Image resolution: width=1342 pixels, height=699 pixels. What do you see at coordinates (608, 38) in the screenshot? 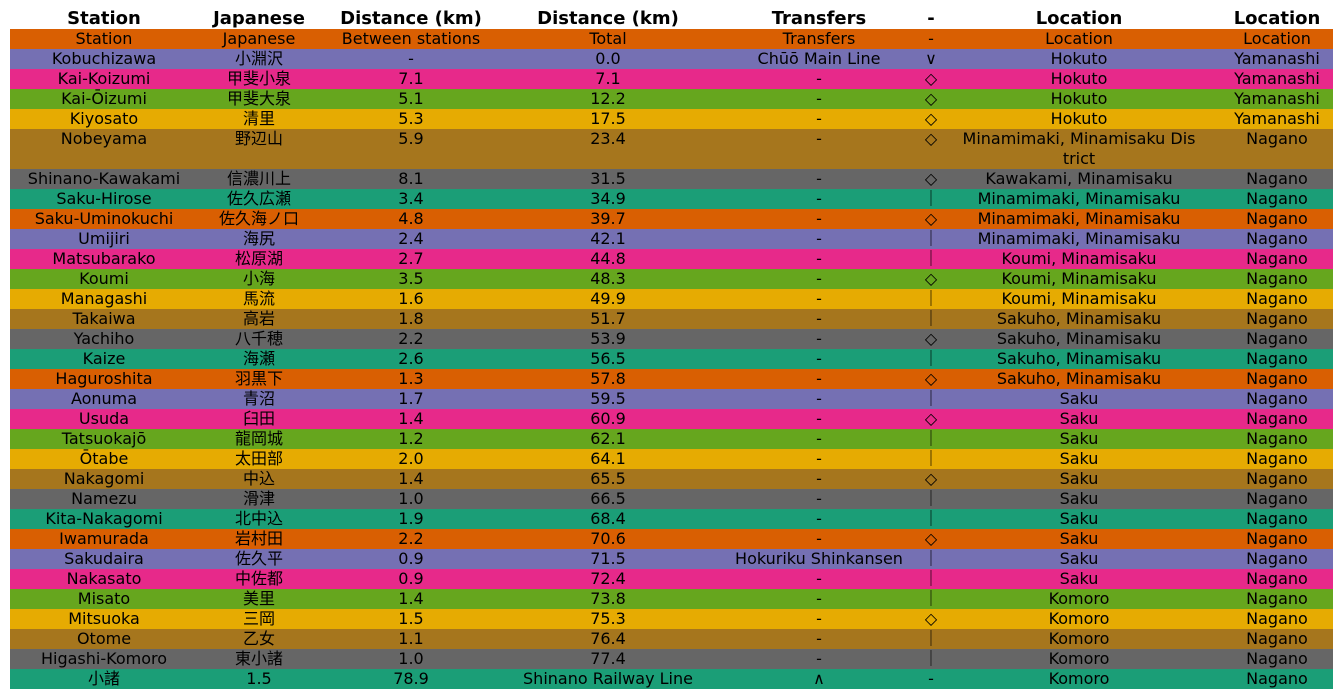
I see `table-cell-distance-total: Total` at bounding box center [608, 38].